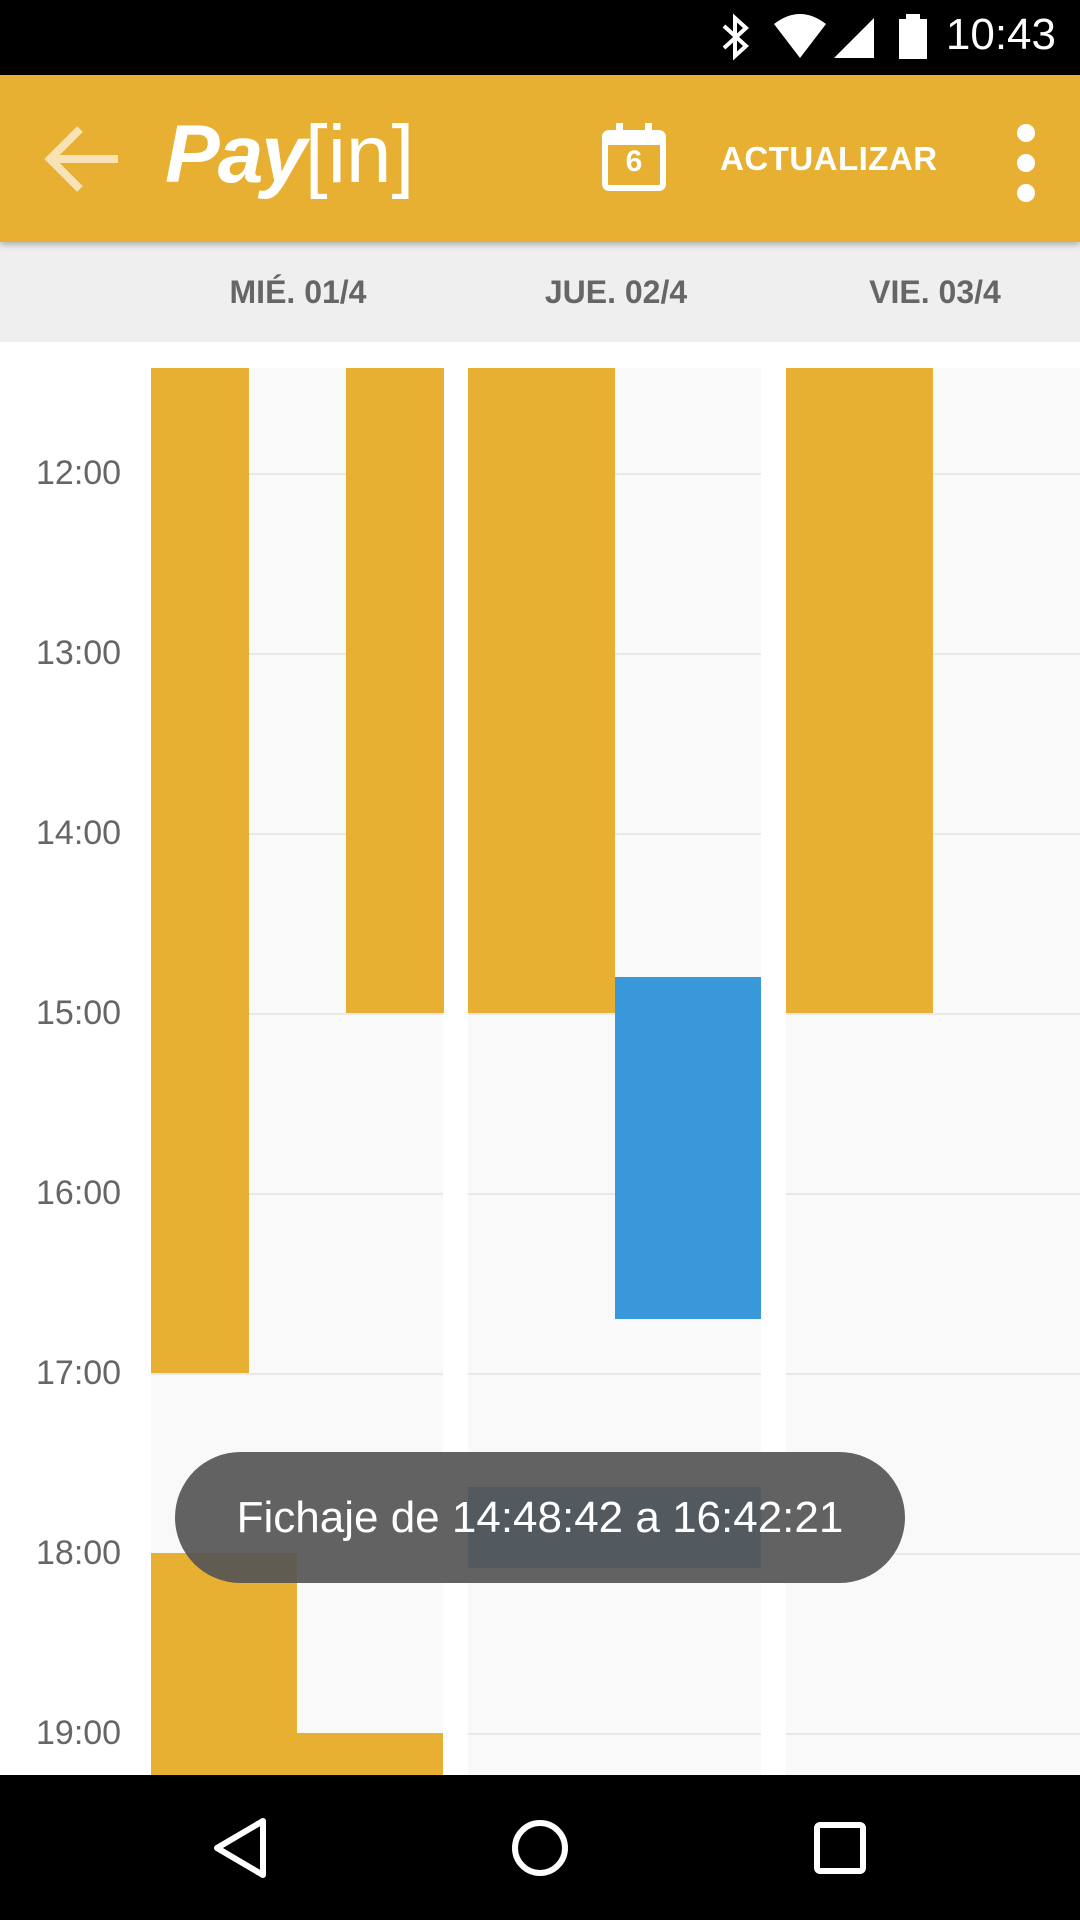  I want to click on wifi-icon, so click(800, 36).